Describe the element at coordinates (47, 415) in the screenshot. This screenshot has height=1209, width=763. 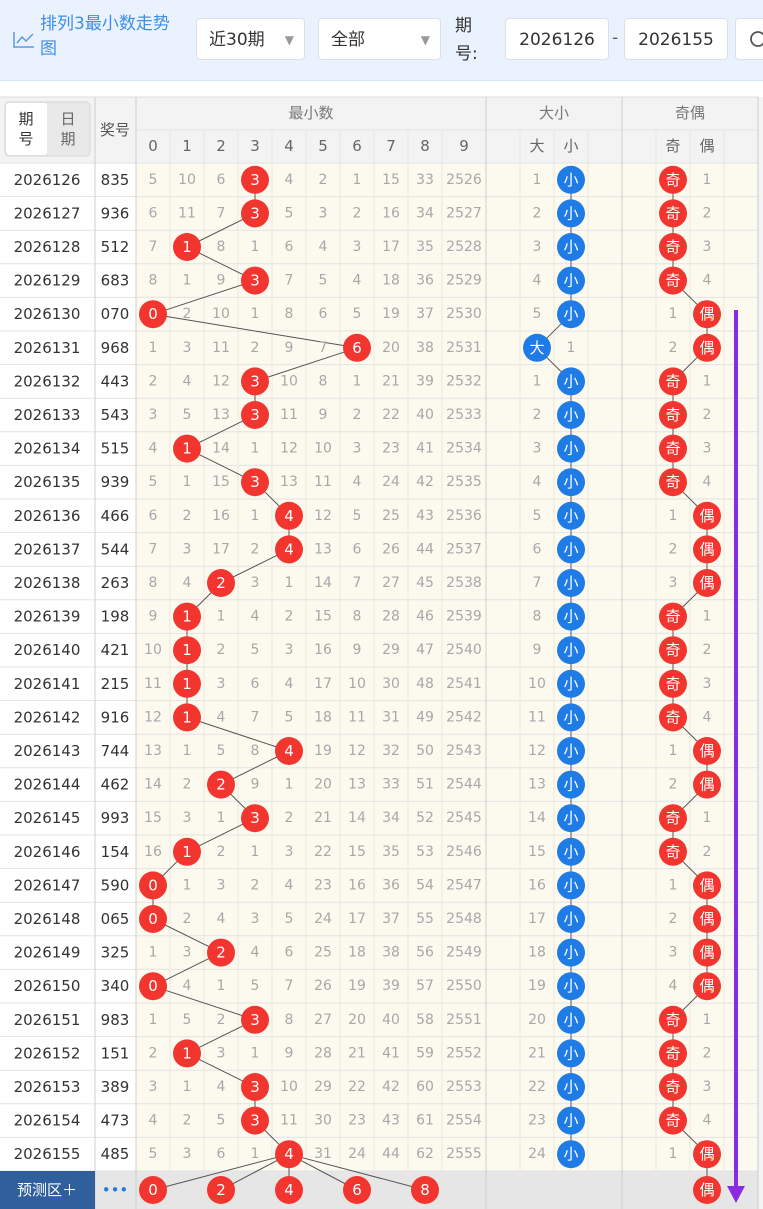
I see `issue: 2026133` at that location.